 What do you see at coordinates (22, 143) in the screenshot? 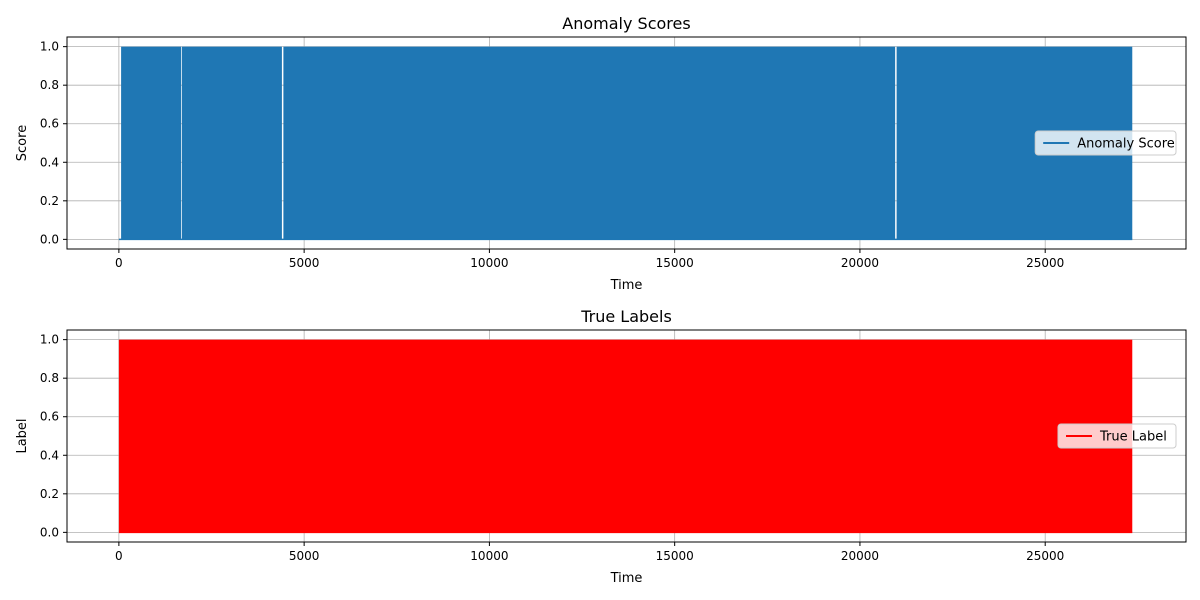
I see `y-axis-label: Score` at bounding box center [22, 143].